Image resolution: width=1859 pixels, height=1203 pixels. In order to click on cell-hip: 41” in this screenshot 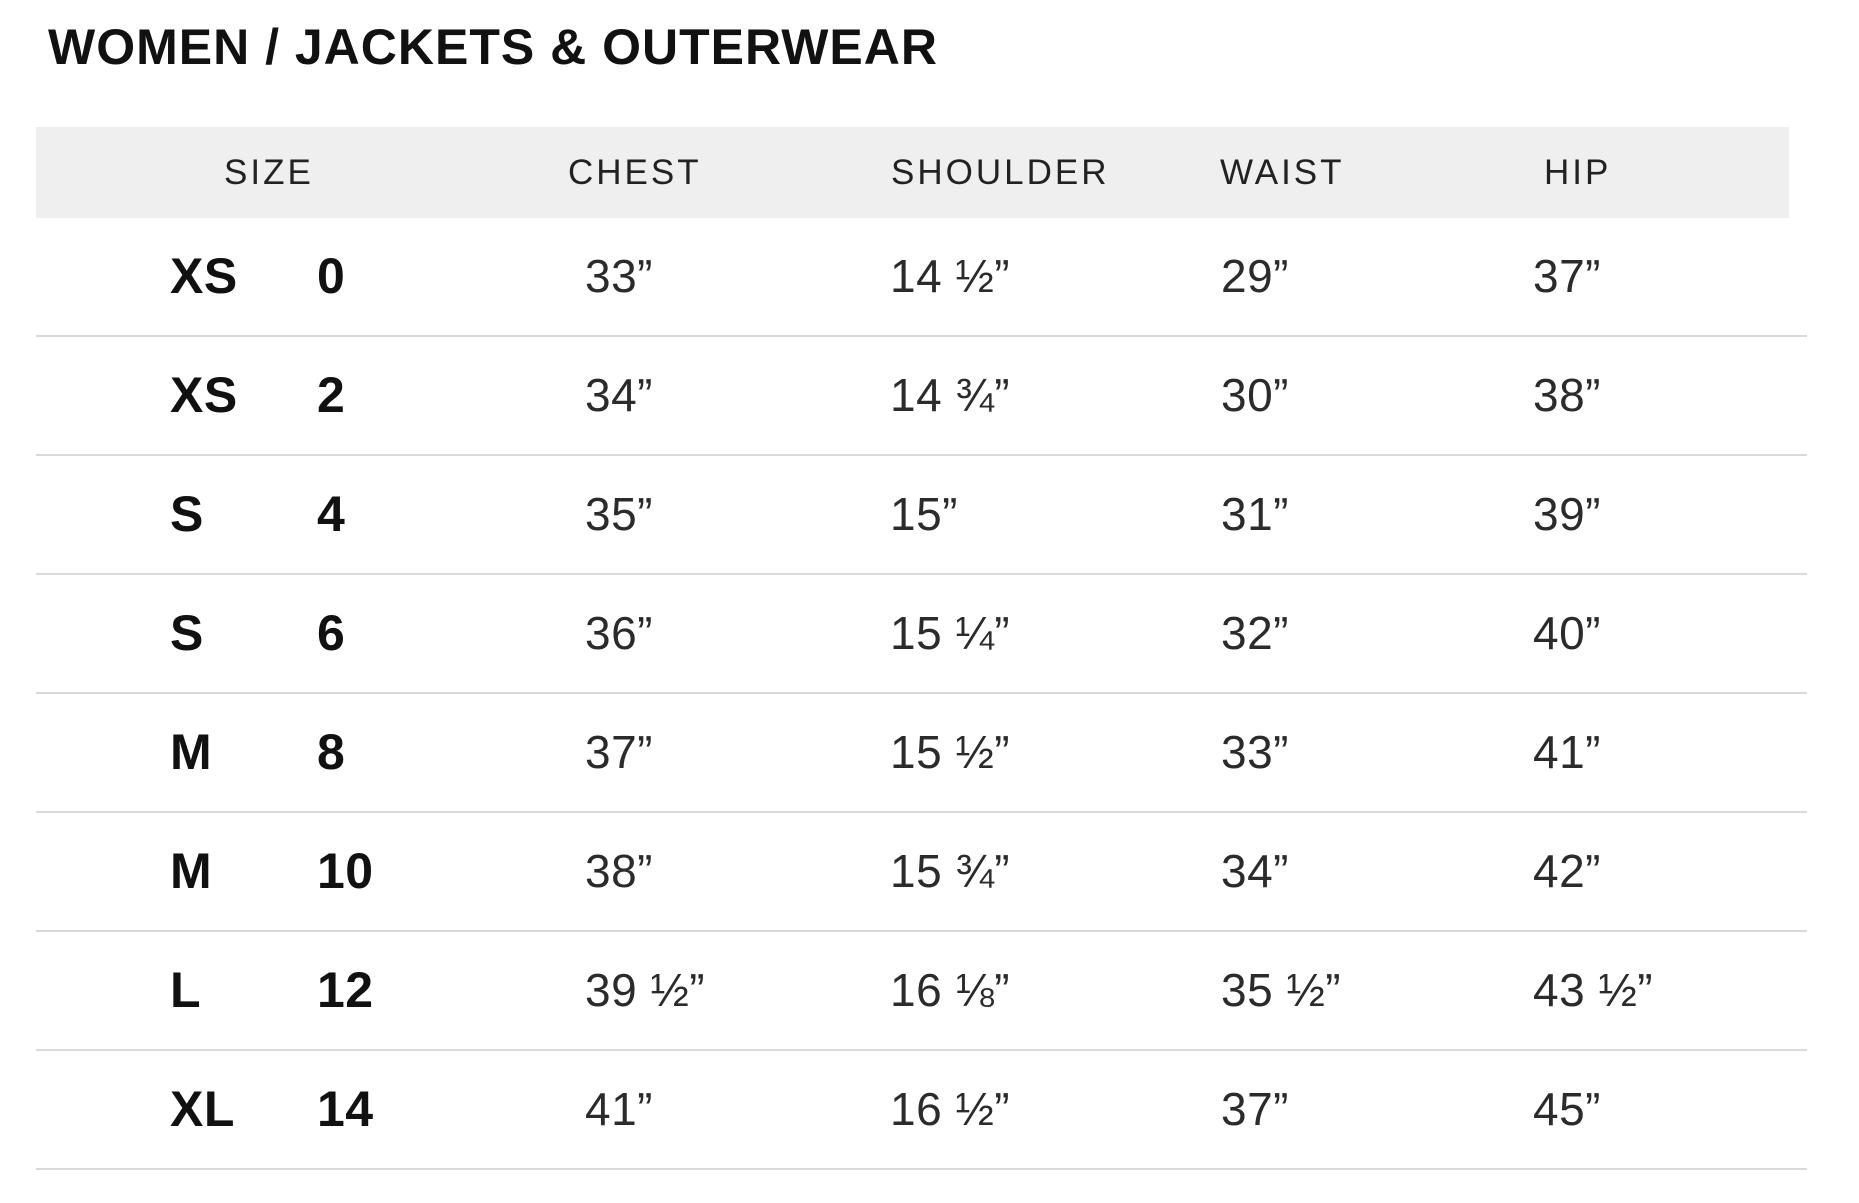, I will do `click(1567, 751)`.